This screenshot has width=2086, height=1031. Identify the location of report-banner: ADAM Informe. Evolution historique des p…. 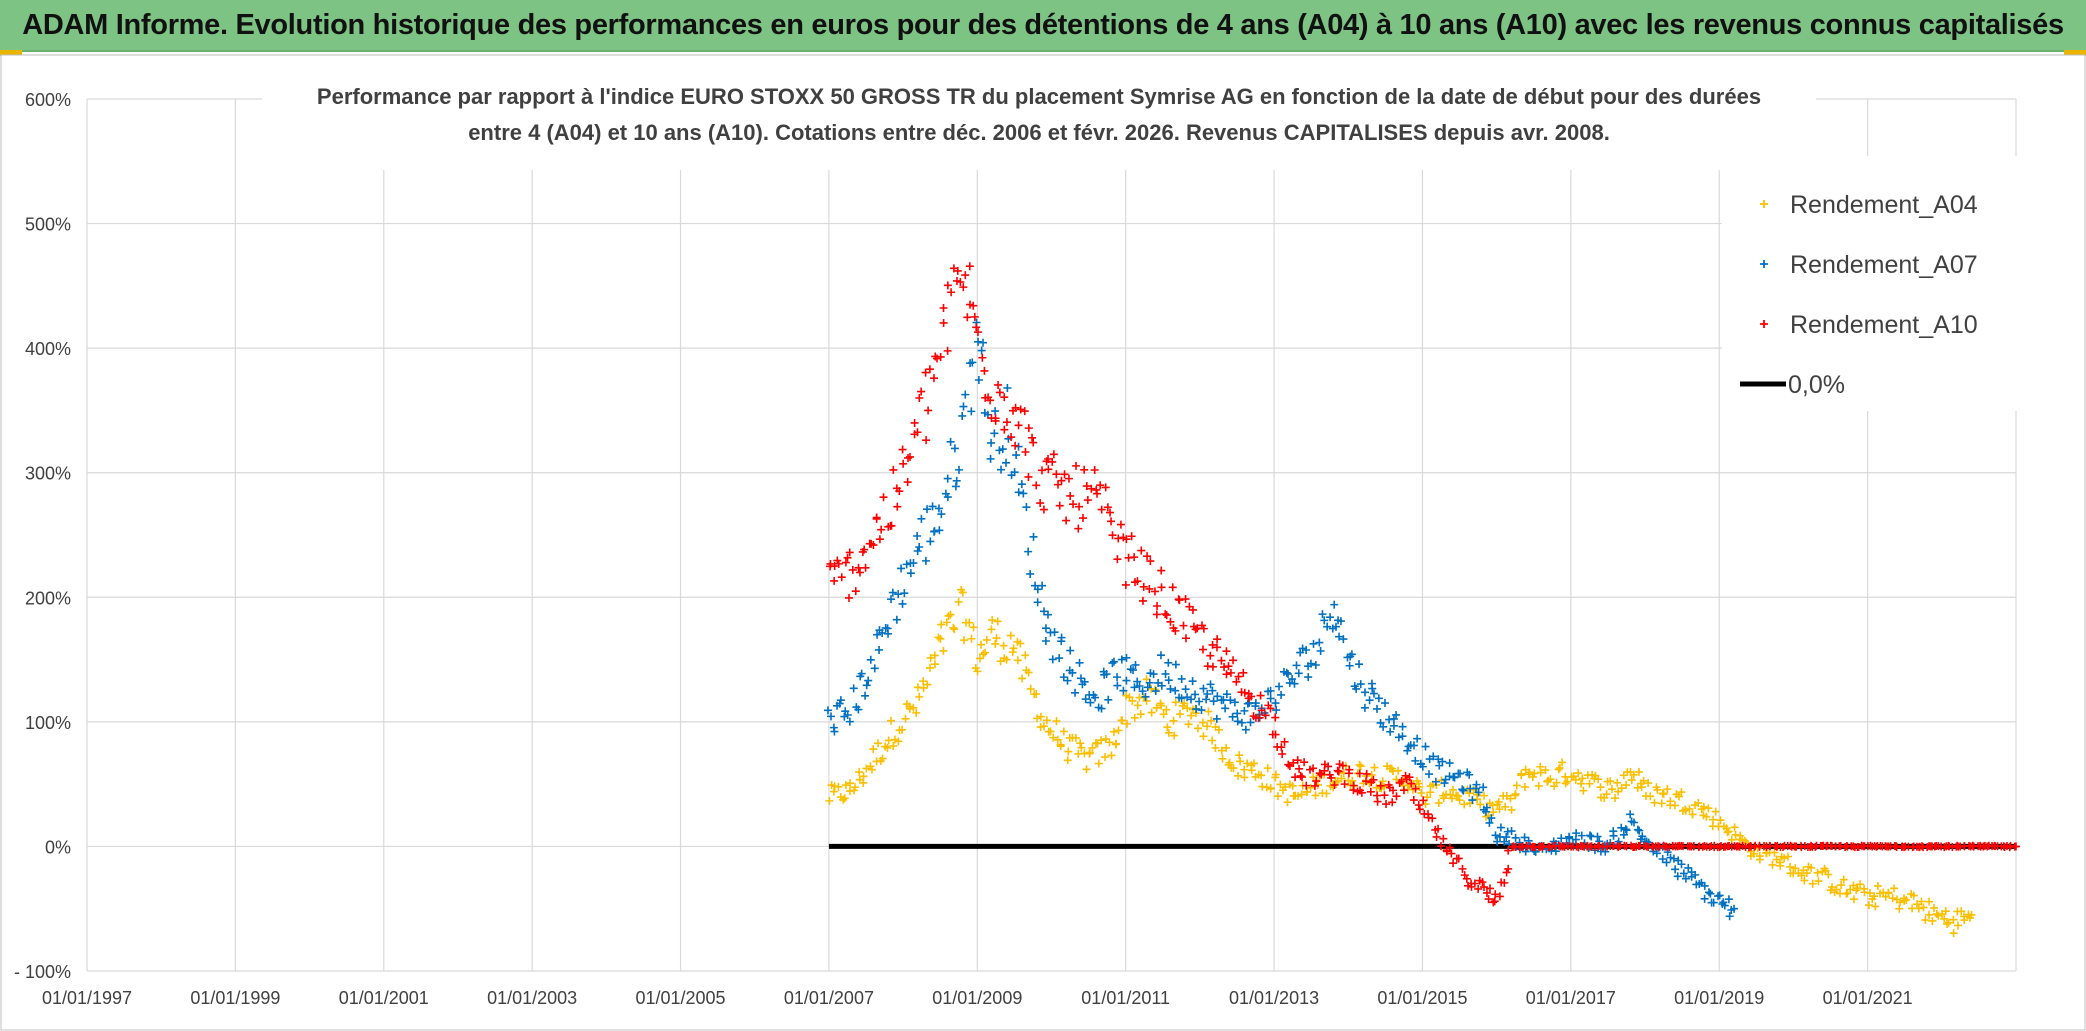
(1043, 26).